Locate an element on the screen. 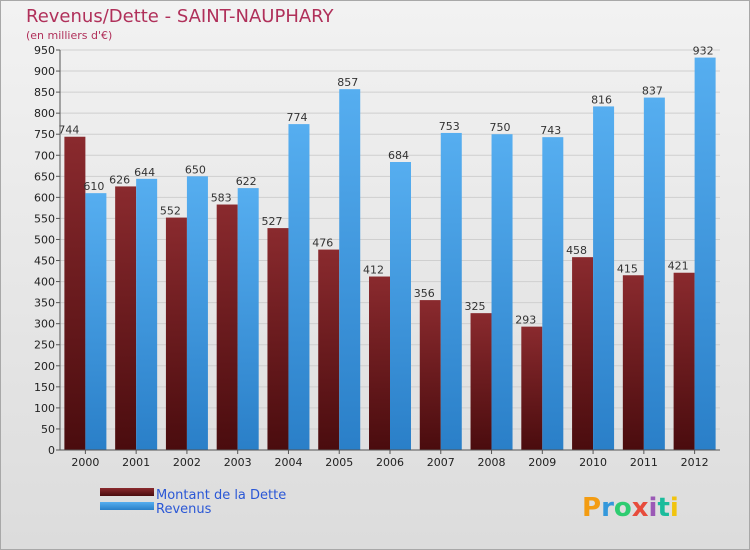  x-tick-label: 2005 is located at coordinates (339, 462).